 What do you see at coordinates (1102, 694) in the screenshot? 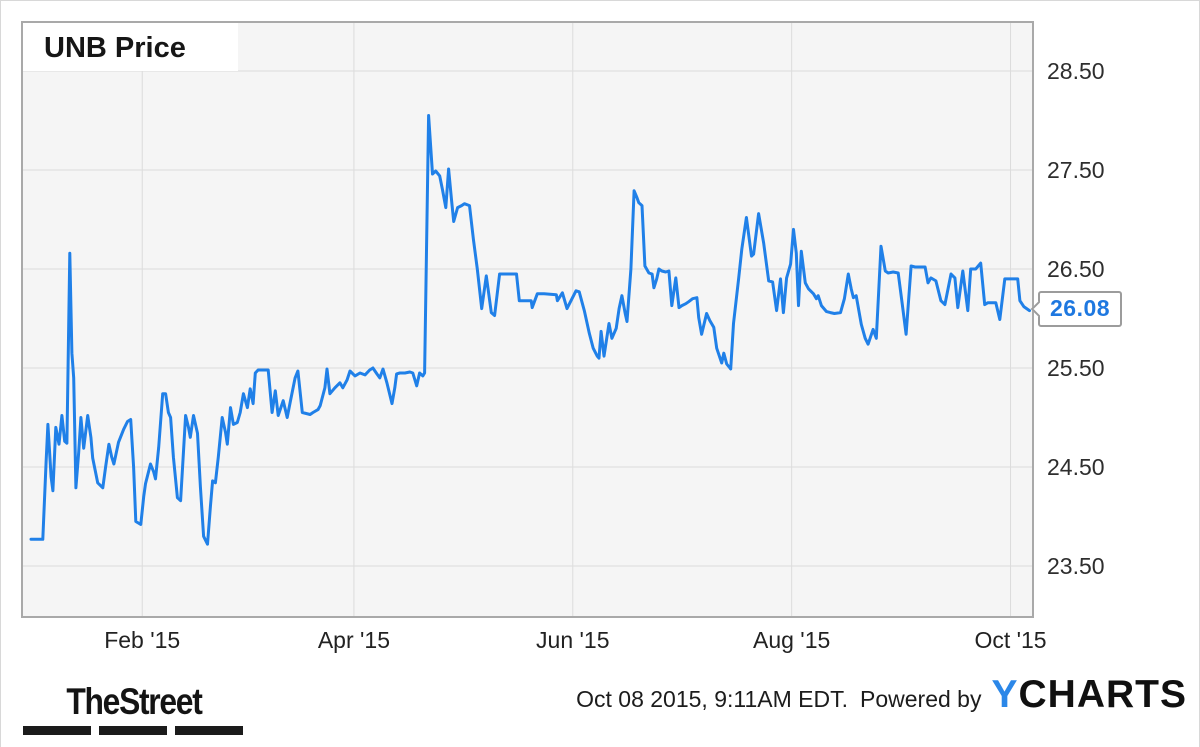
I see `ycharts-logo-rest: CHARTS` at bounding box center [1102, 694].